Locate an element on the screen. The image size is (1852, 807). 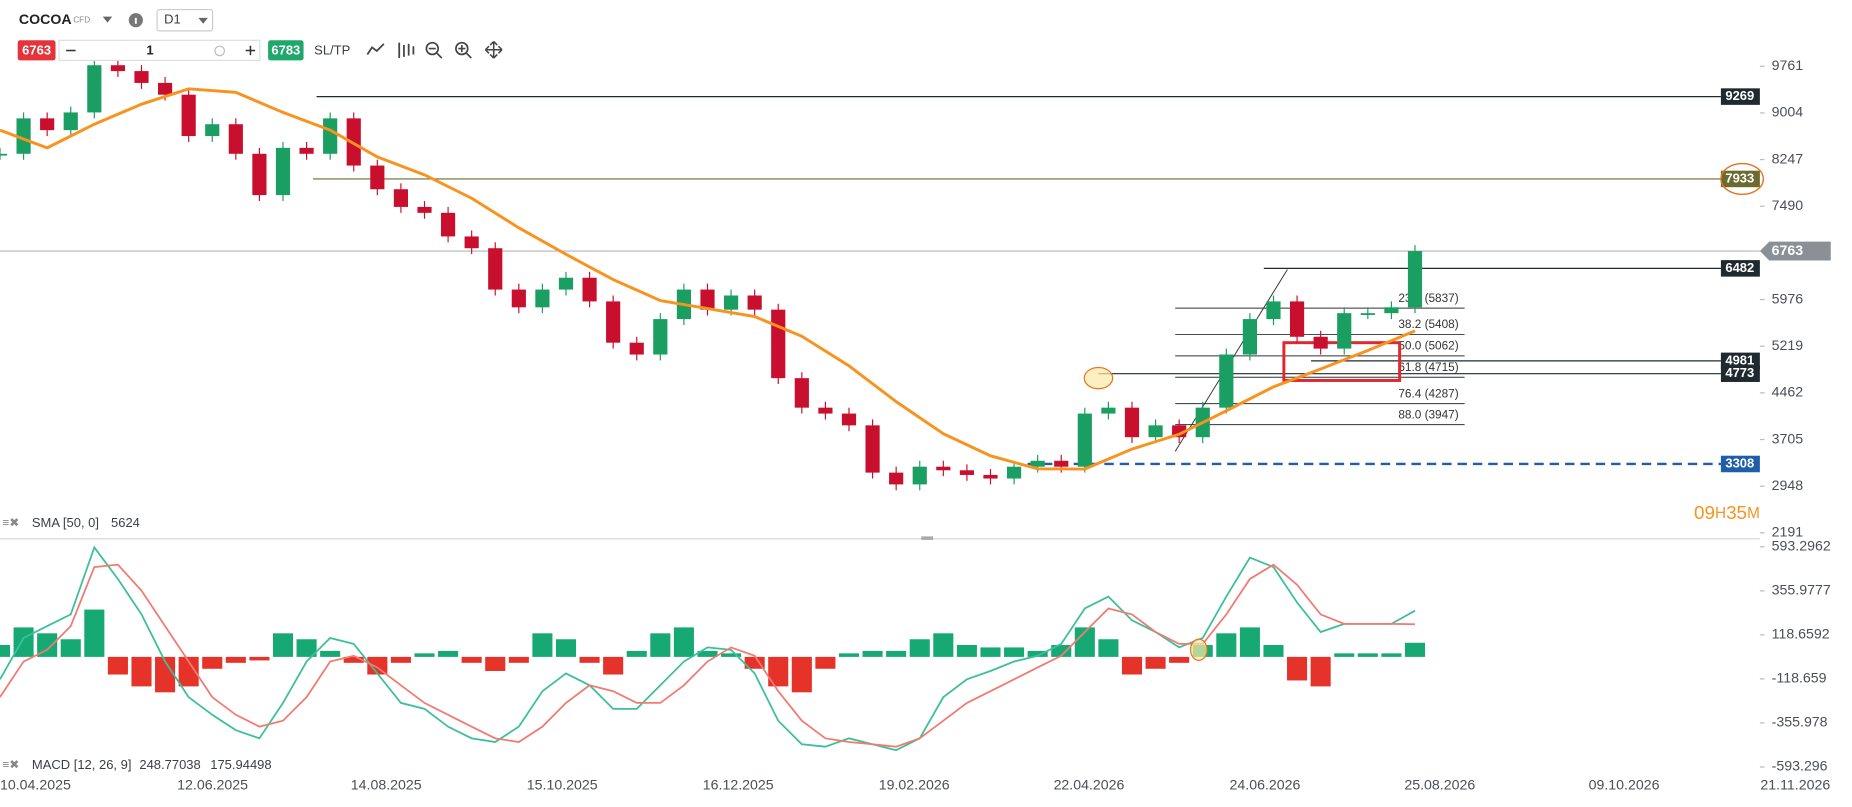
zoom-in-icon is located at coordinates (462, 48).